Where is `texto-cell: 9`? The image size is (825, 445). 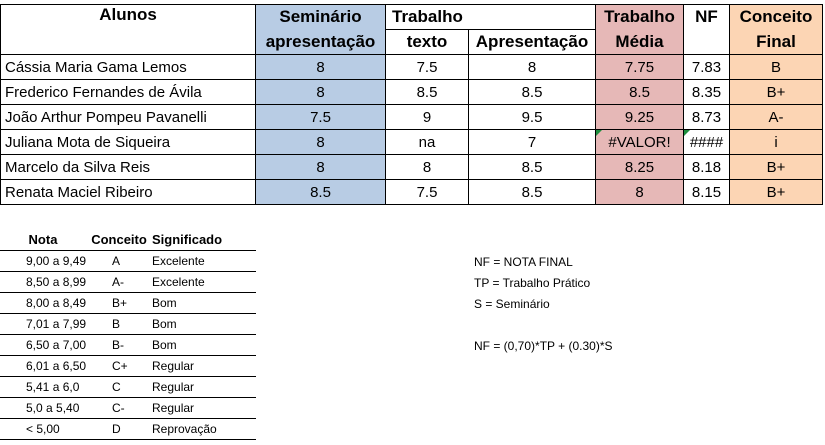
texto-cell: 9 is located at coordinates (427, 117).